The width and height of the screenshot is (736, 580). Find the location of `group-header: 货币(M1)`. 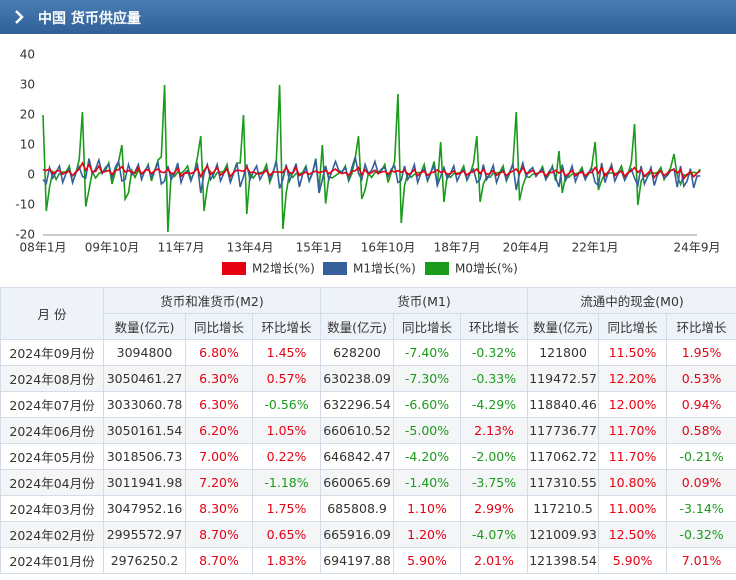

group-header: 货币(M1) is located at coordinates (424, 300).